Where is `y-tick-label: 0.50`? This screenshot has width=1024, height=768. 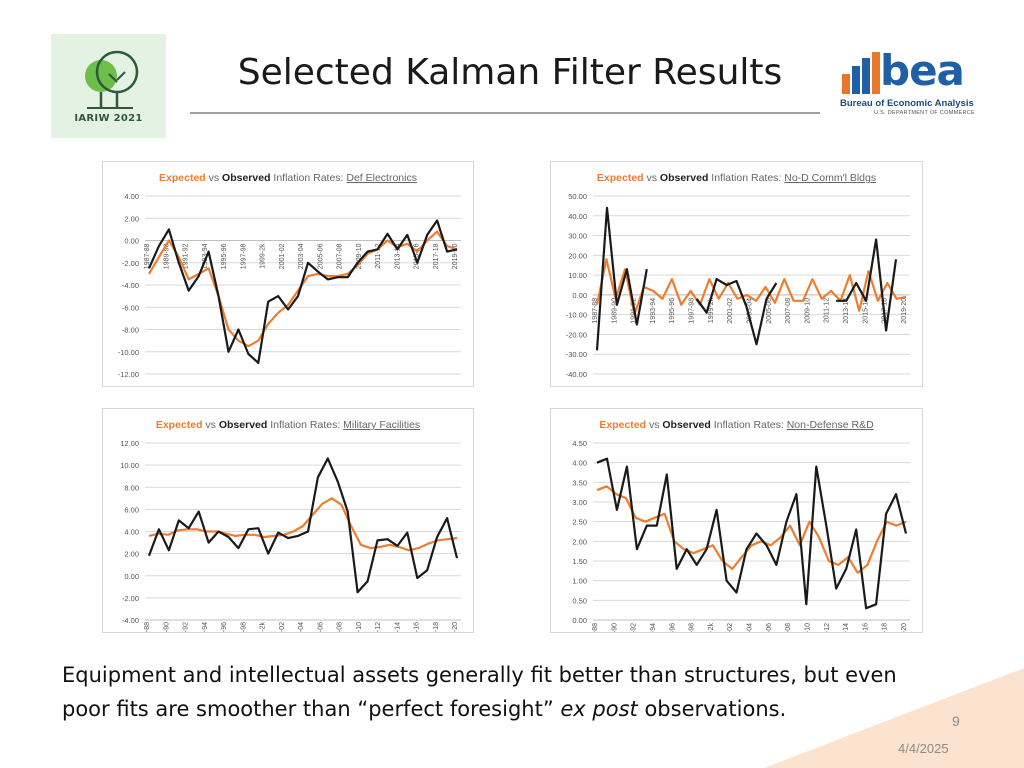
y-tick-label: 0.50 is located at coordinates (579, 600).